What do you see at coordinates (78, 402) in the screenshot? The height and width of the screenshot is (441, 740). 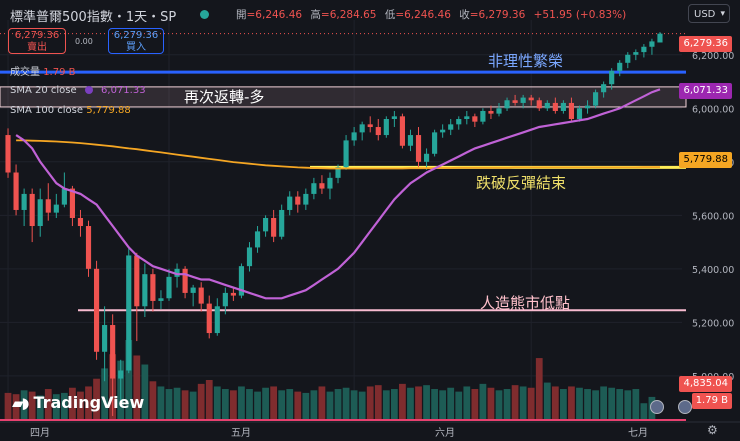 I see `tradingview-logo: ▰◗ TradingView` at bounding box center [78, 402].